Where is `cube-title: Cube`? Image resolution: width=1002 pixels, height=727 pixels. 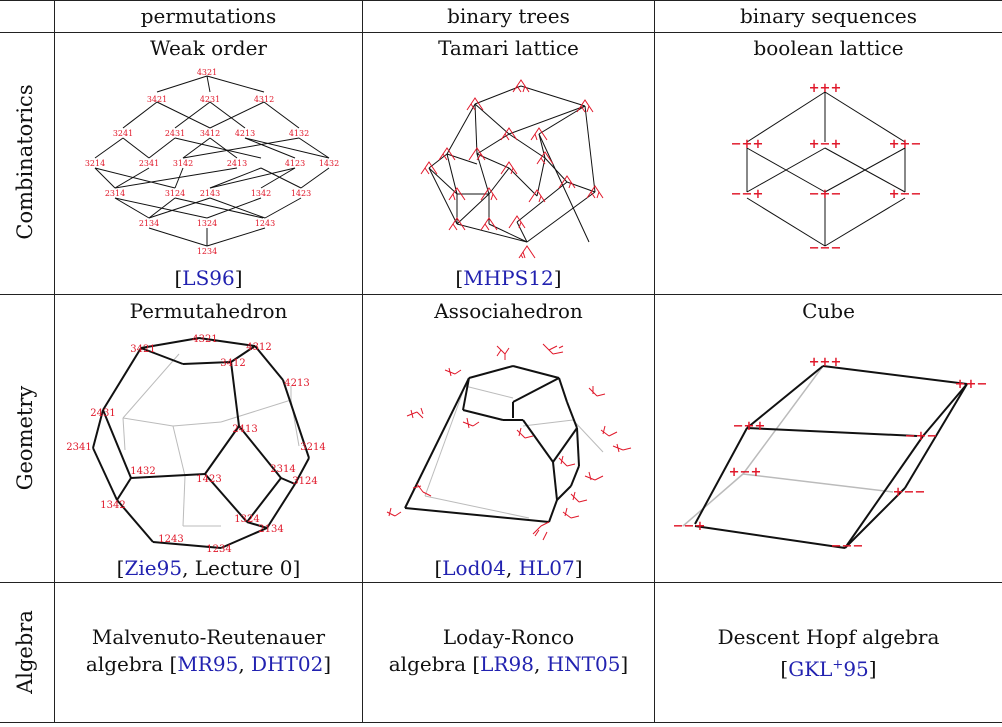
cube-title: Cube is located at coordinates (828, 311).